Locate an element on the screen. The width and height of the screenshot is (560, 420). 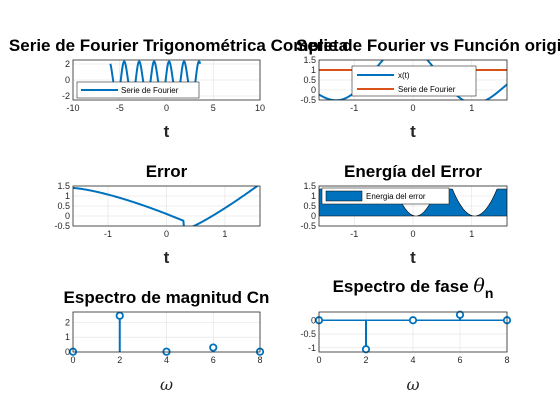
subplot-p6: 0 2 4 6 8 0 -0.5 -1 ω Espectro de fase θn is located at coordinates (406, 334).